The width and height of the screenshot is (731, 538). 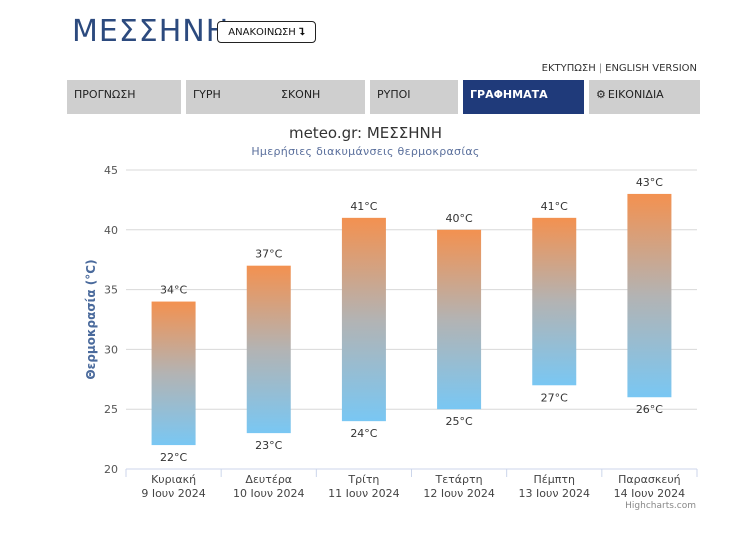 What do you see at coordinates (458, 493) in the screenshot?
I see `x-tick-label-date: 12 Ιουν 2024` at bounding box center [458, 493].